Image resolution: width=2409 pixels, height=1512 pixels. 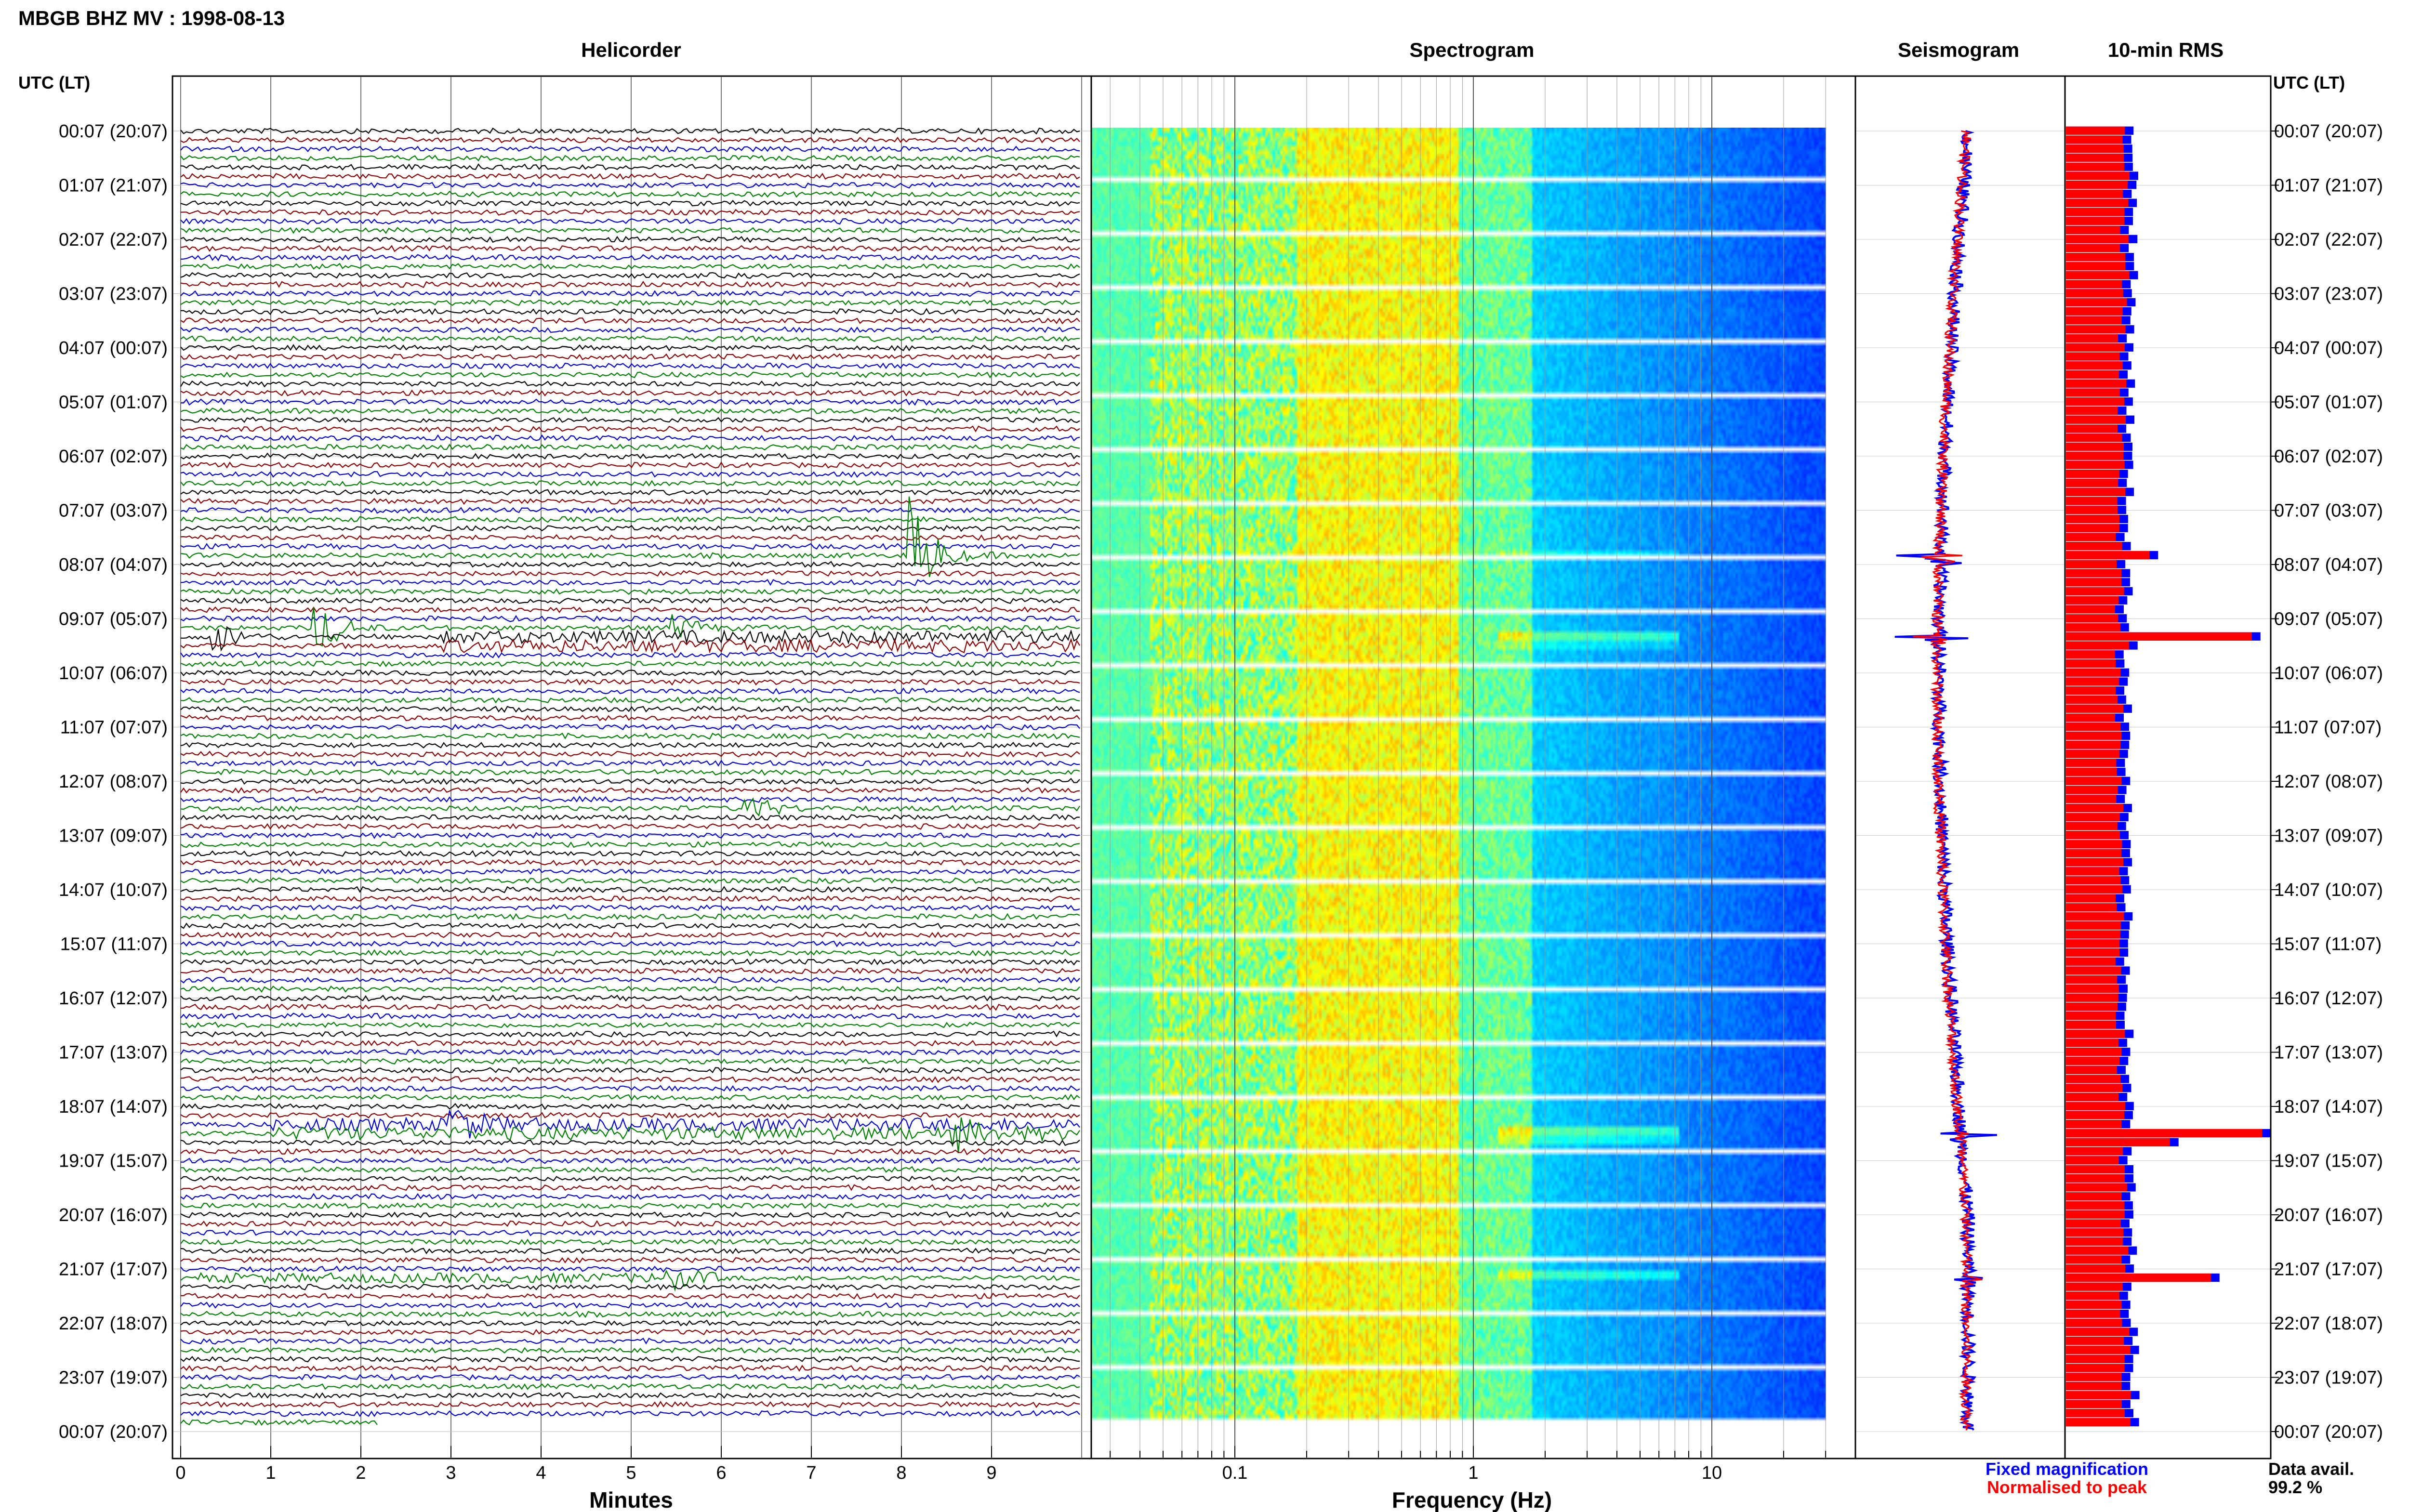 What do you see at coordinates (991, 1473) in the screenshot?
I see `minute-tick-label: 9` at bounding box center [991, 1473].